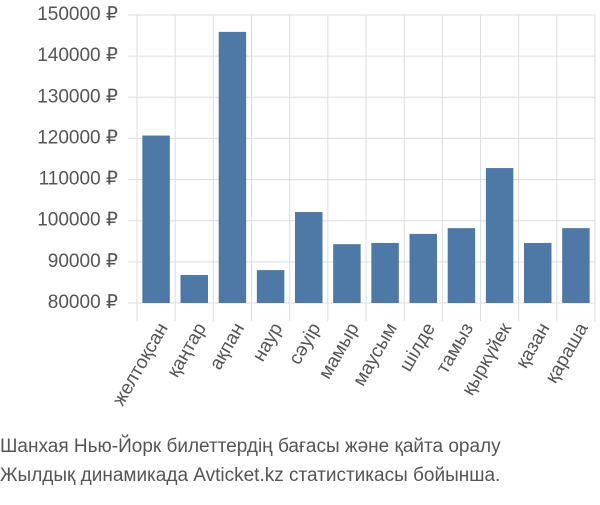 The image size is (600, 505). What do you see at coordinates (227, 347) in the screenshot?
I see `x-tick-label: ақпан` at bounding box center [227, 347].